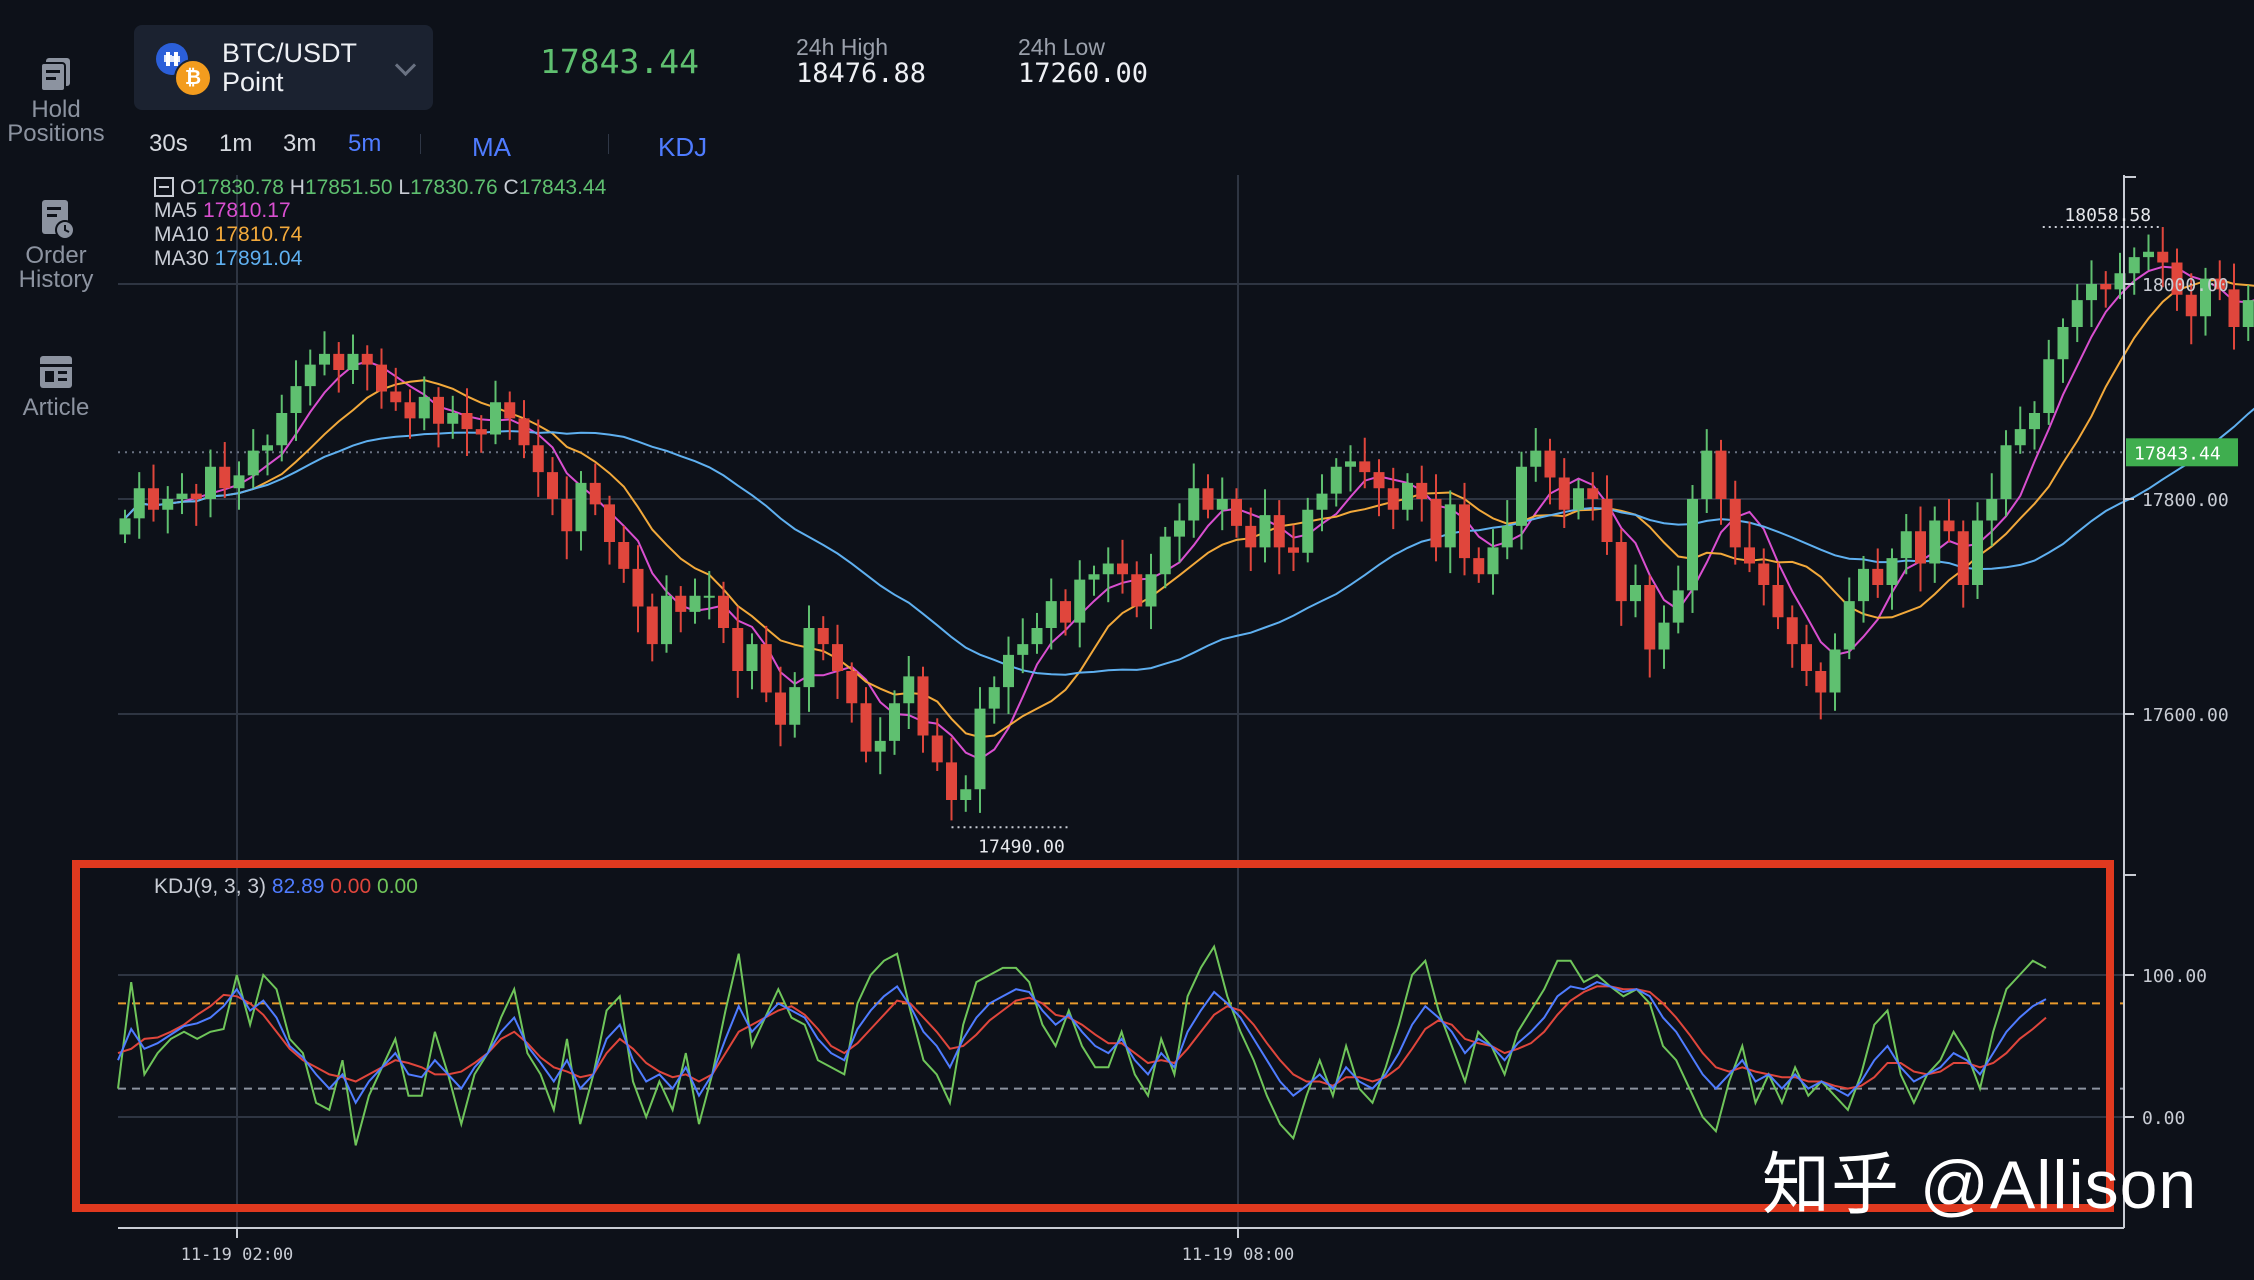 The width and height of the screenshot is (2254, 1280). What do you see at coordinates (222, 210) in the screenshot?
I see `ma5-legend: MA5 17810.17` at bounding box center [222, 210].